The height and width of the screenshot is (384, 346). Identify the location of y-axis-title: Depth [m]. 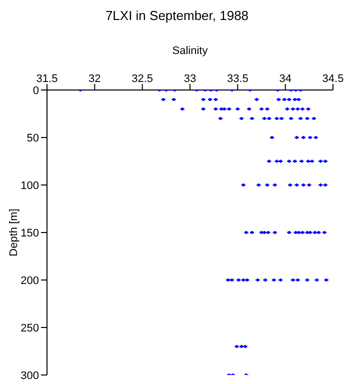
(14, 232).